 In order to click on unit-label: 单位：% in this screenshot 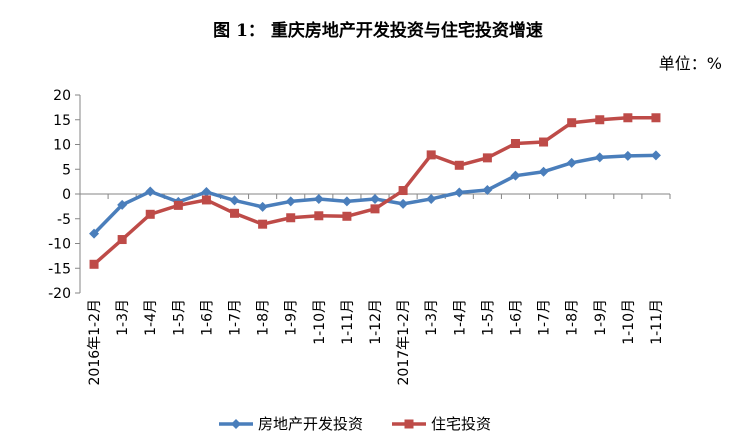, I will do `click(690, 63)`.